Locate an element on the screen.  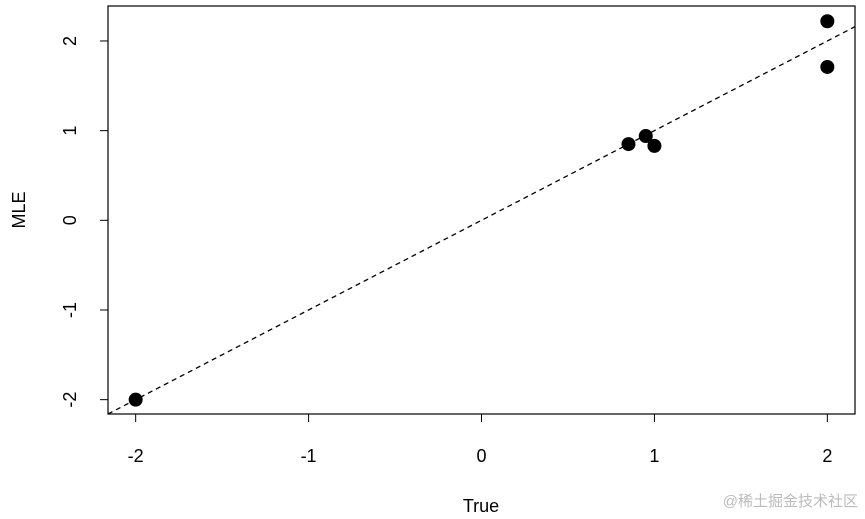
y-tick-label: 2 is located at coordinates (70, 41).